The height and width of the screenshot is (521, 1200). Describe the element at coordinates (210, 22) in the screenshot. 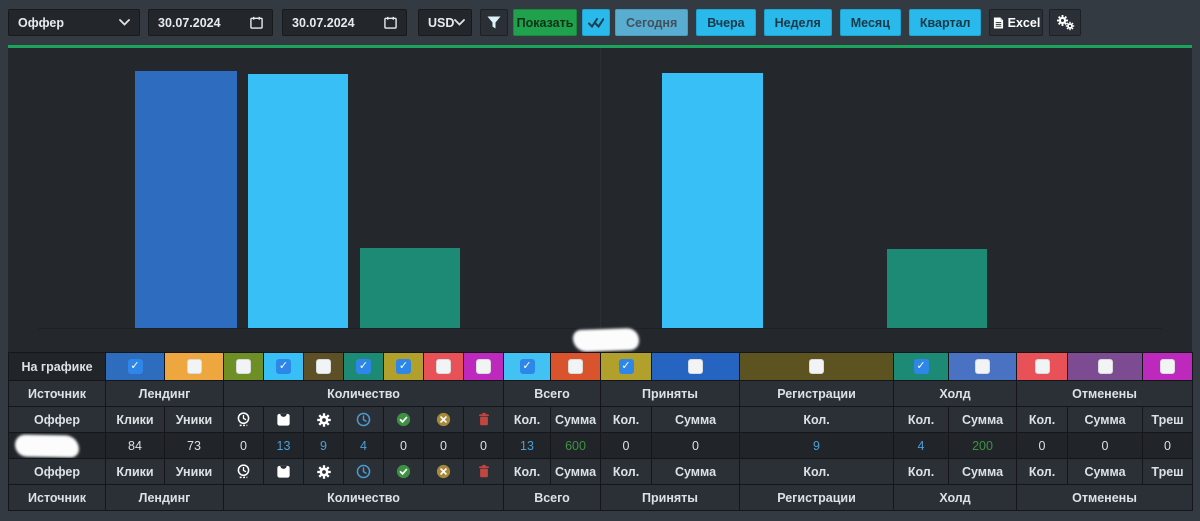

I see `date-from-input: 30.07.2024` at that location.